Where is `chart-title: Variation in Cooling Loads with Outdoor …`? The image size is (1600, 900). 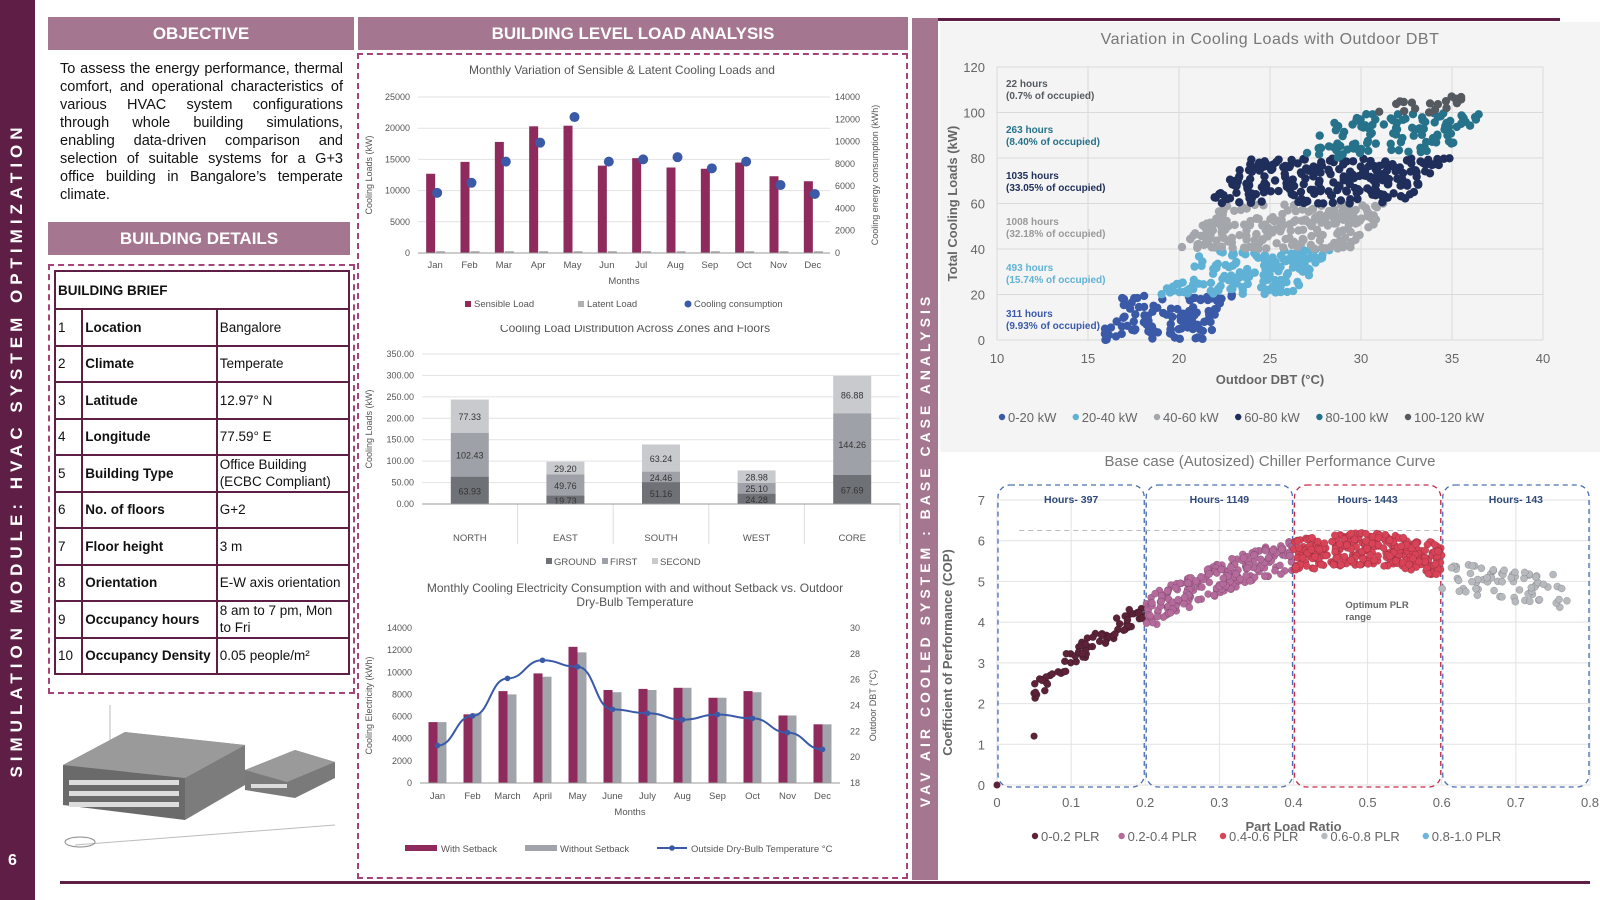 chart-title: Variation in Cooling Loads with Outdoor … is located at coordinates (1270, 39).